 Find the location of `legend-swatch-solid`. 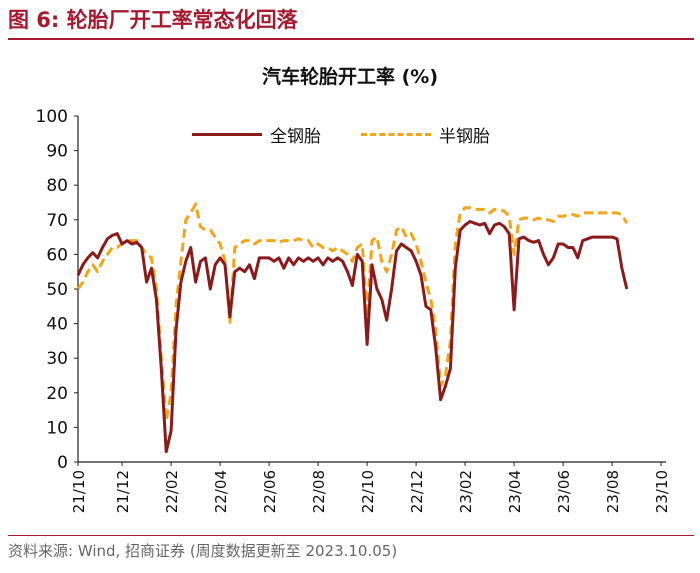

legend-swatch-solid is located at coordinates (227, 134).